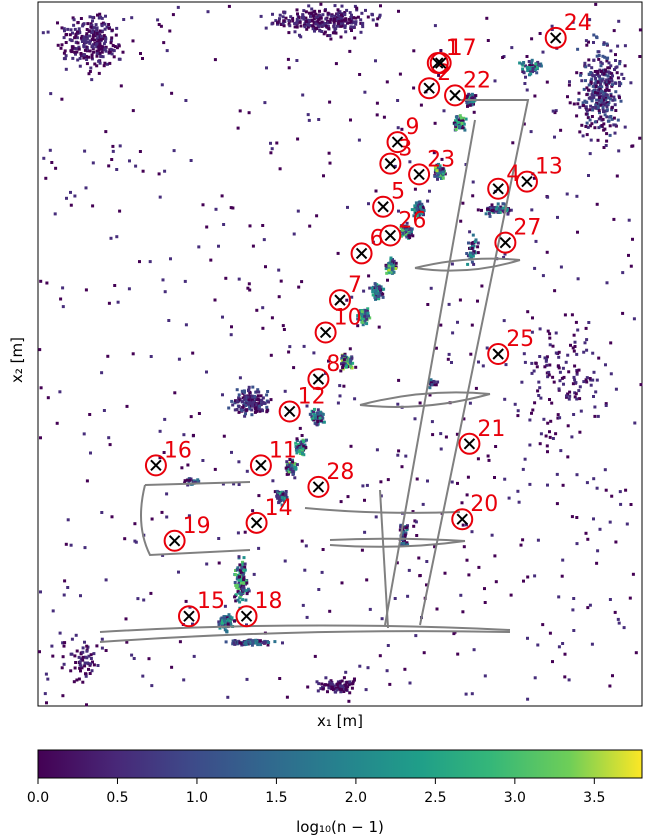  What do you see at coordinates (318, 486) in the screenshot?
I see `cluster-ellipse` at bounding box center [318, 486].